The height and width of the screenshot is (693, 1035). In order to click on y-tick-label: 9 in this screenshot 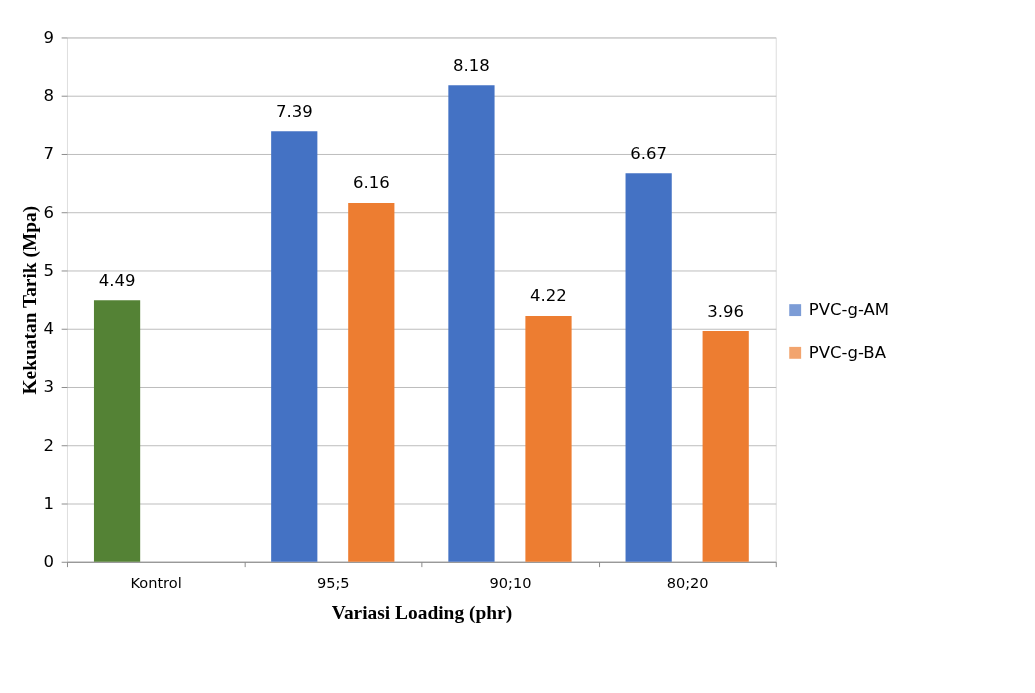, I will do `click(48, 37)`.